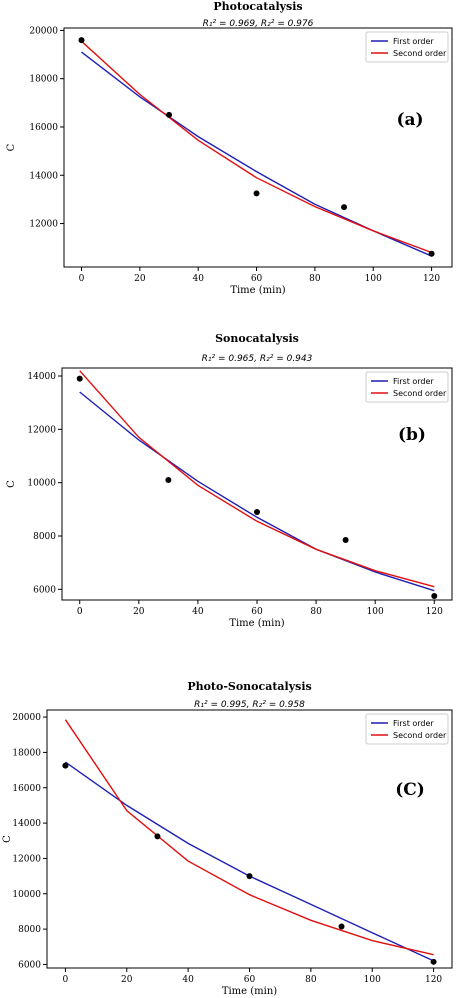 The image size is (474, 998). What do you see at coordinates (249, 705) in the screenshot?
I see `chart-subtitle: R₁² = 0.995, R₂² = 0.958` at bounding box center [249, 705].